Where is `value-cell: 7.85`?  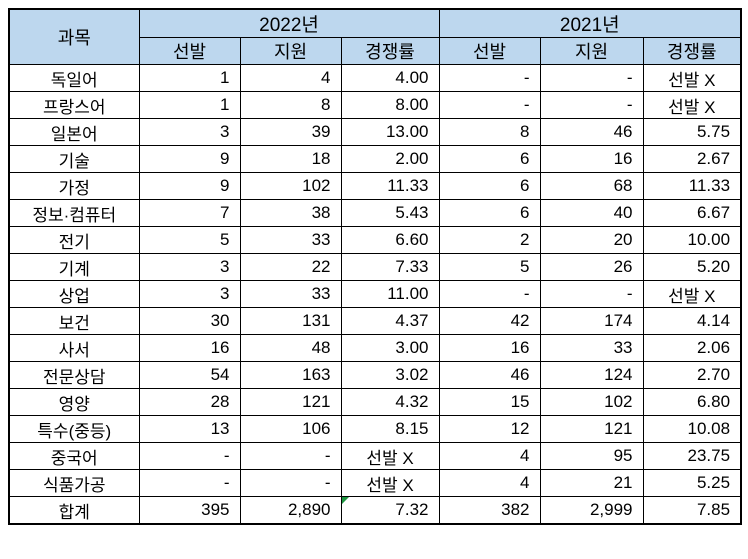
value-cell: 7.85 is located at coordinates (692, 510).